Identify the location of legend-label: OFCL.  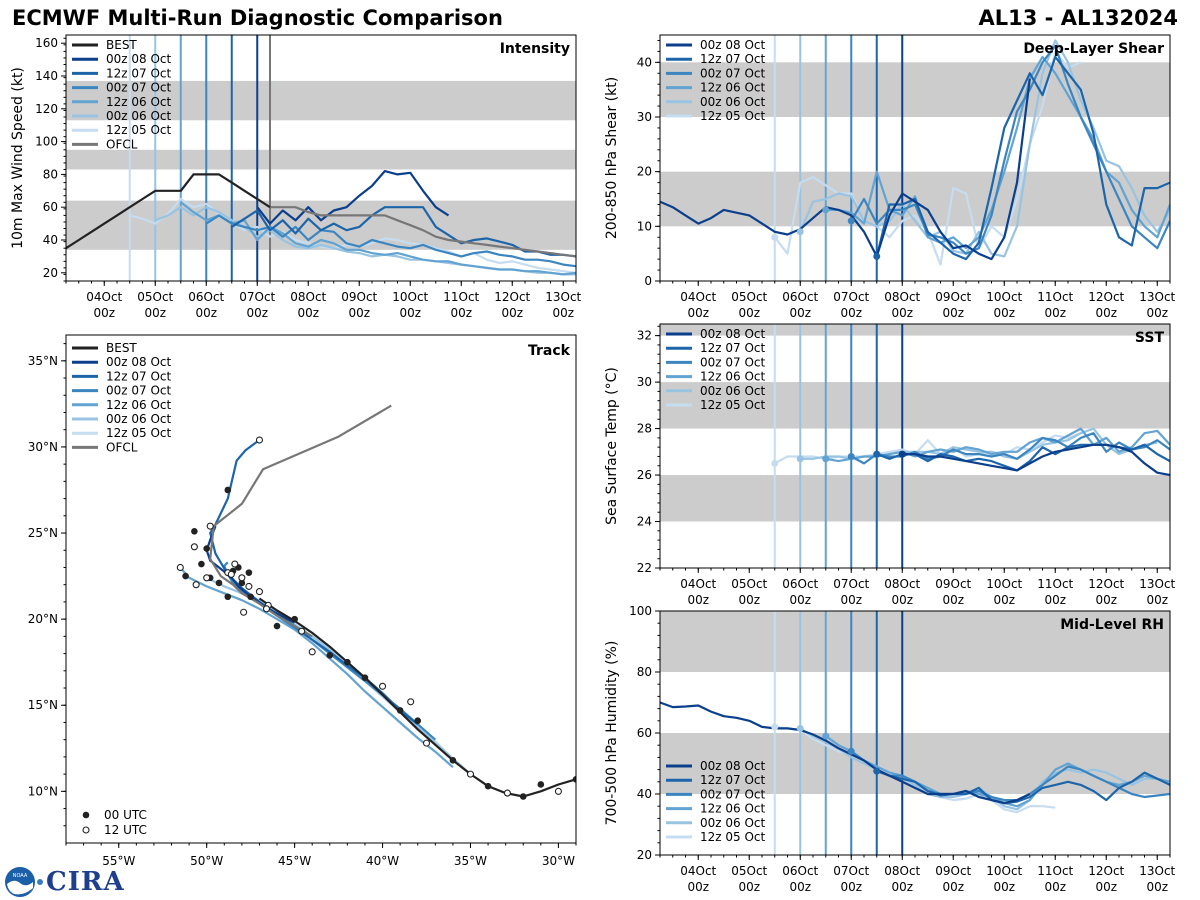
(122, 447).